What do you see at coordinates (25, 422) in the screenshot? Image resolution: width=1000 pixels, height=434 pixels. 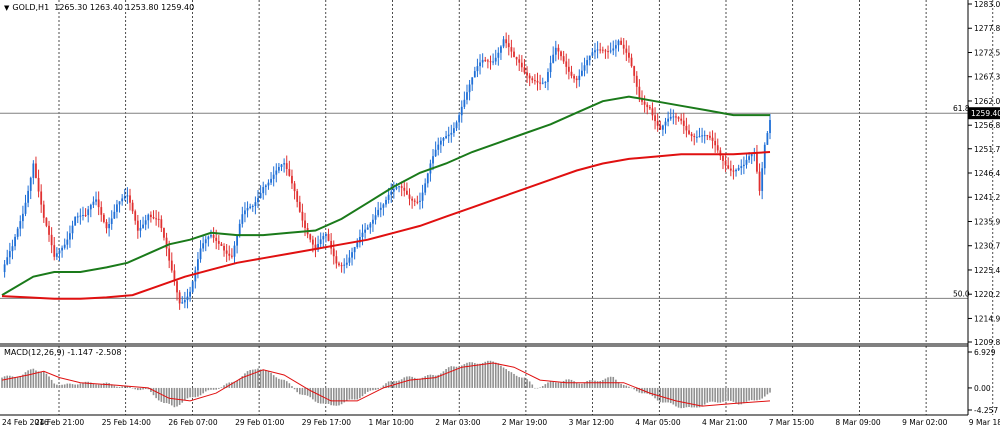 I see `time-tick-label: 24 Feb 2016` at bounding box center [25, 422].